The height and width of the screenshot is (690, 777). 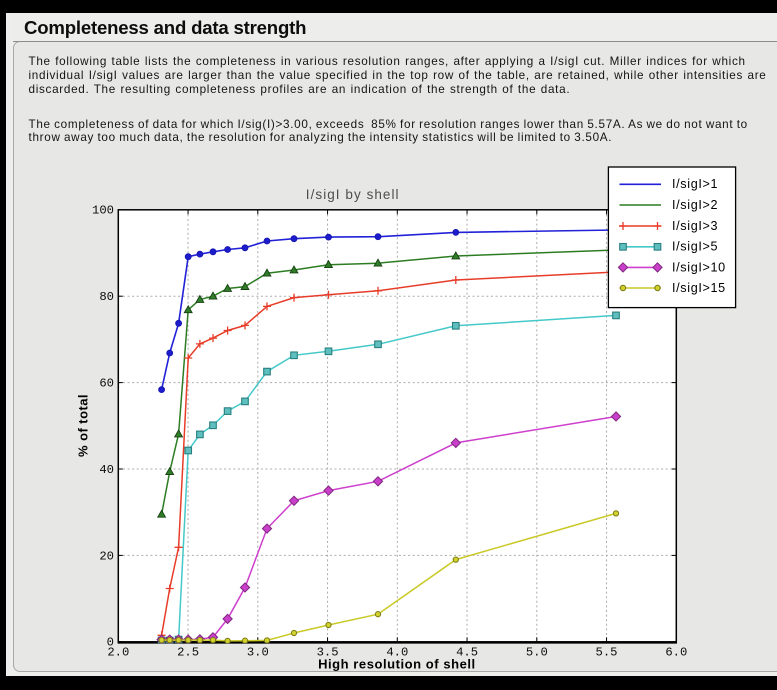 What do you see at coordinates (110, 643) in the screenshot?
I see `svg-text: 0` at bounding box center [110, 643].